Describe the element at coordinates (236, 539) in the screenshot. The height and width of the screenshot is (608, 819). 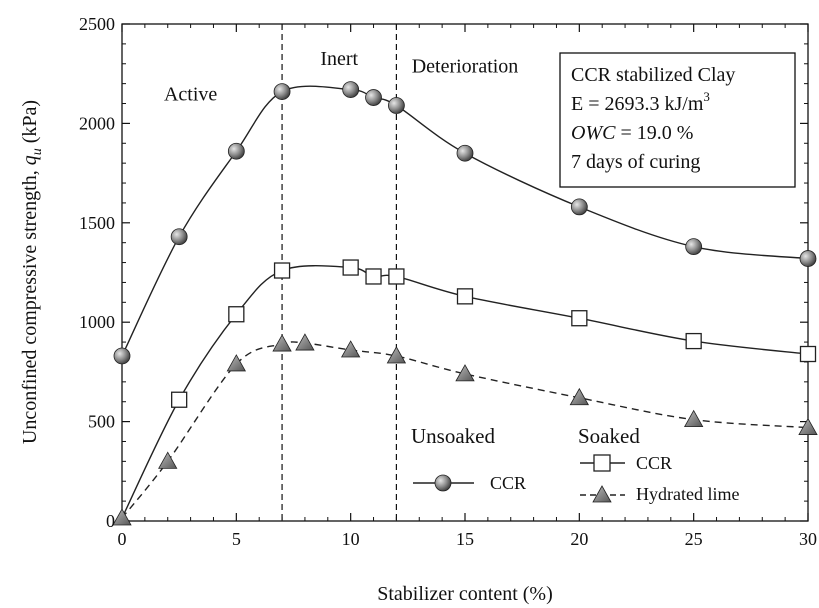
I see `x-tick-label: 5` at that location.